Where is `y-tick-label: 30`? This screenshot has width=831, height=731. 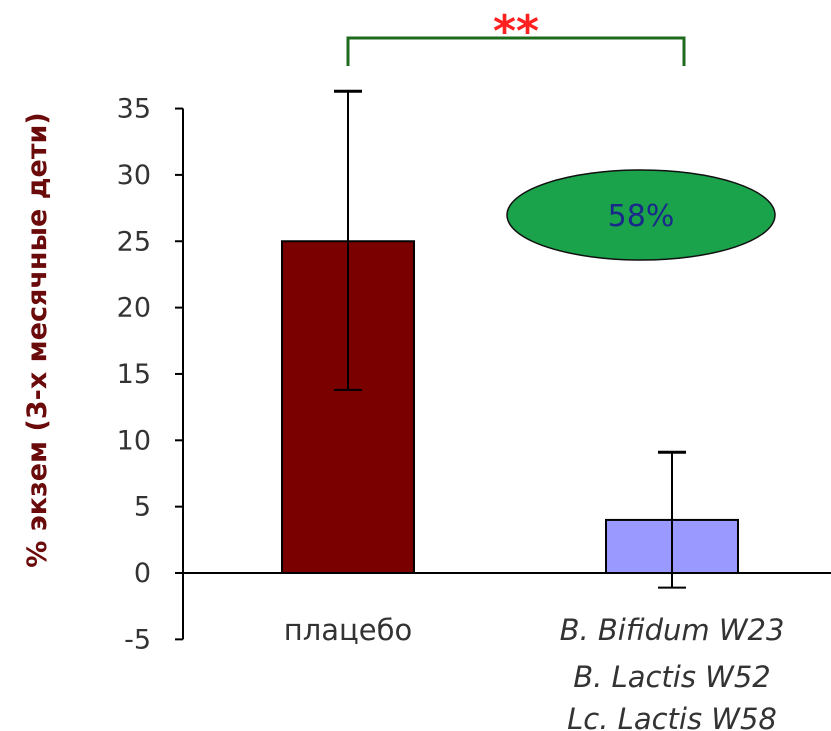
y-tick-label: 30 is located at coordinates (134, 175).